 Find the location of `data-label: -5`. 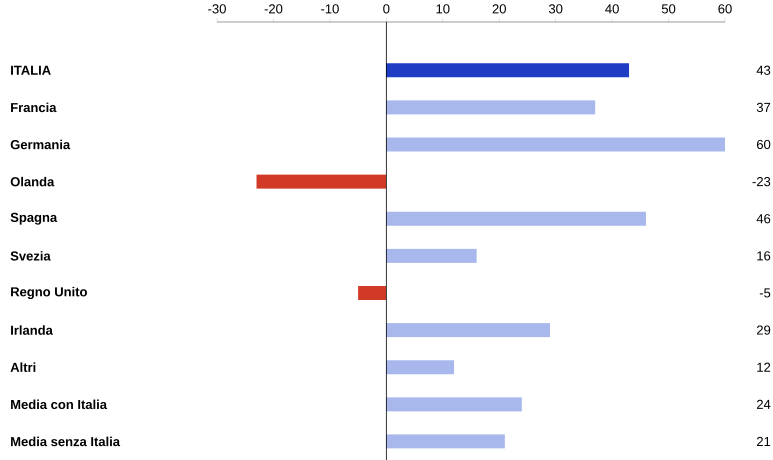

data-label: -5 is located at coordinates (765, 293).